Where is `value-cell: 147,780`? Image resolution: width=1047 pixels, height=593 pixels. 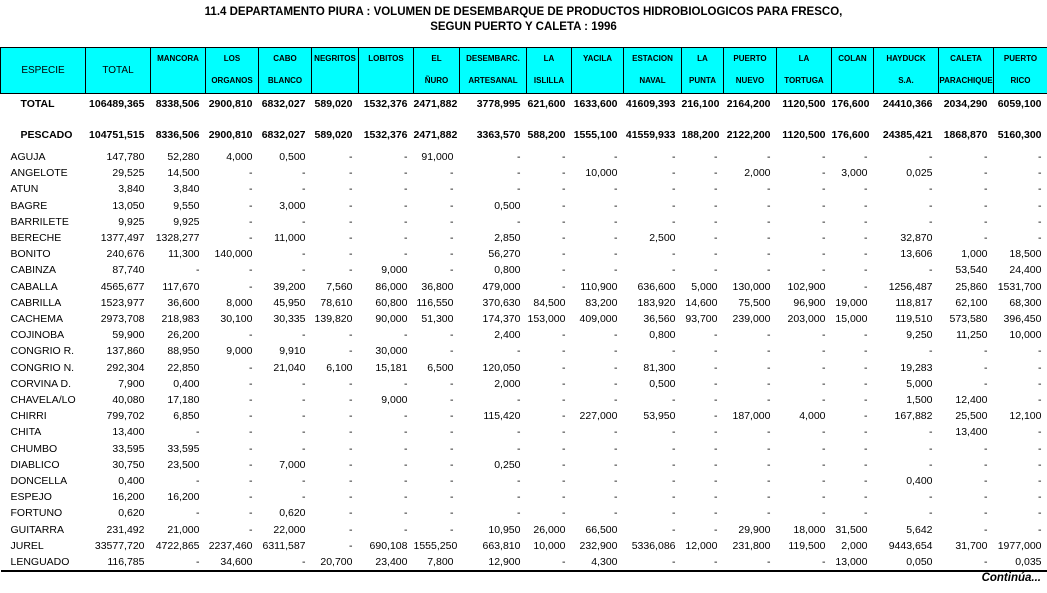 value-cell: 147,780 is located at coordinates (125, 157).